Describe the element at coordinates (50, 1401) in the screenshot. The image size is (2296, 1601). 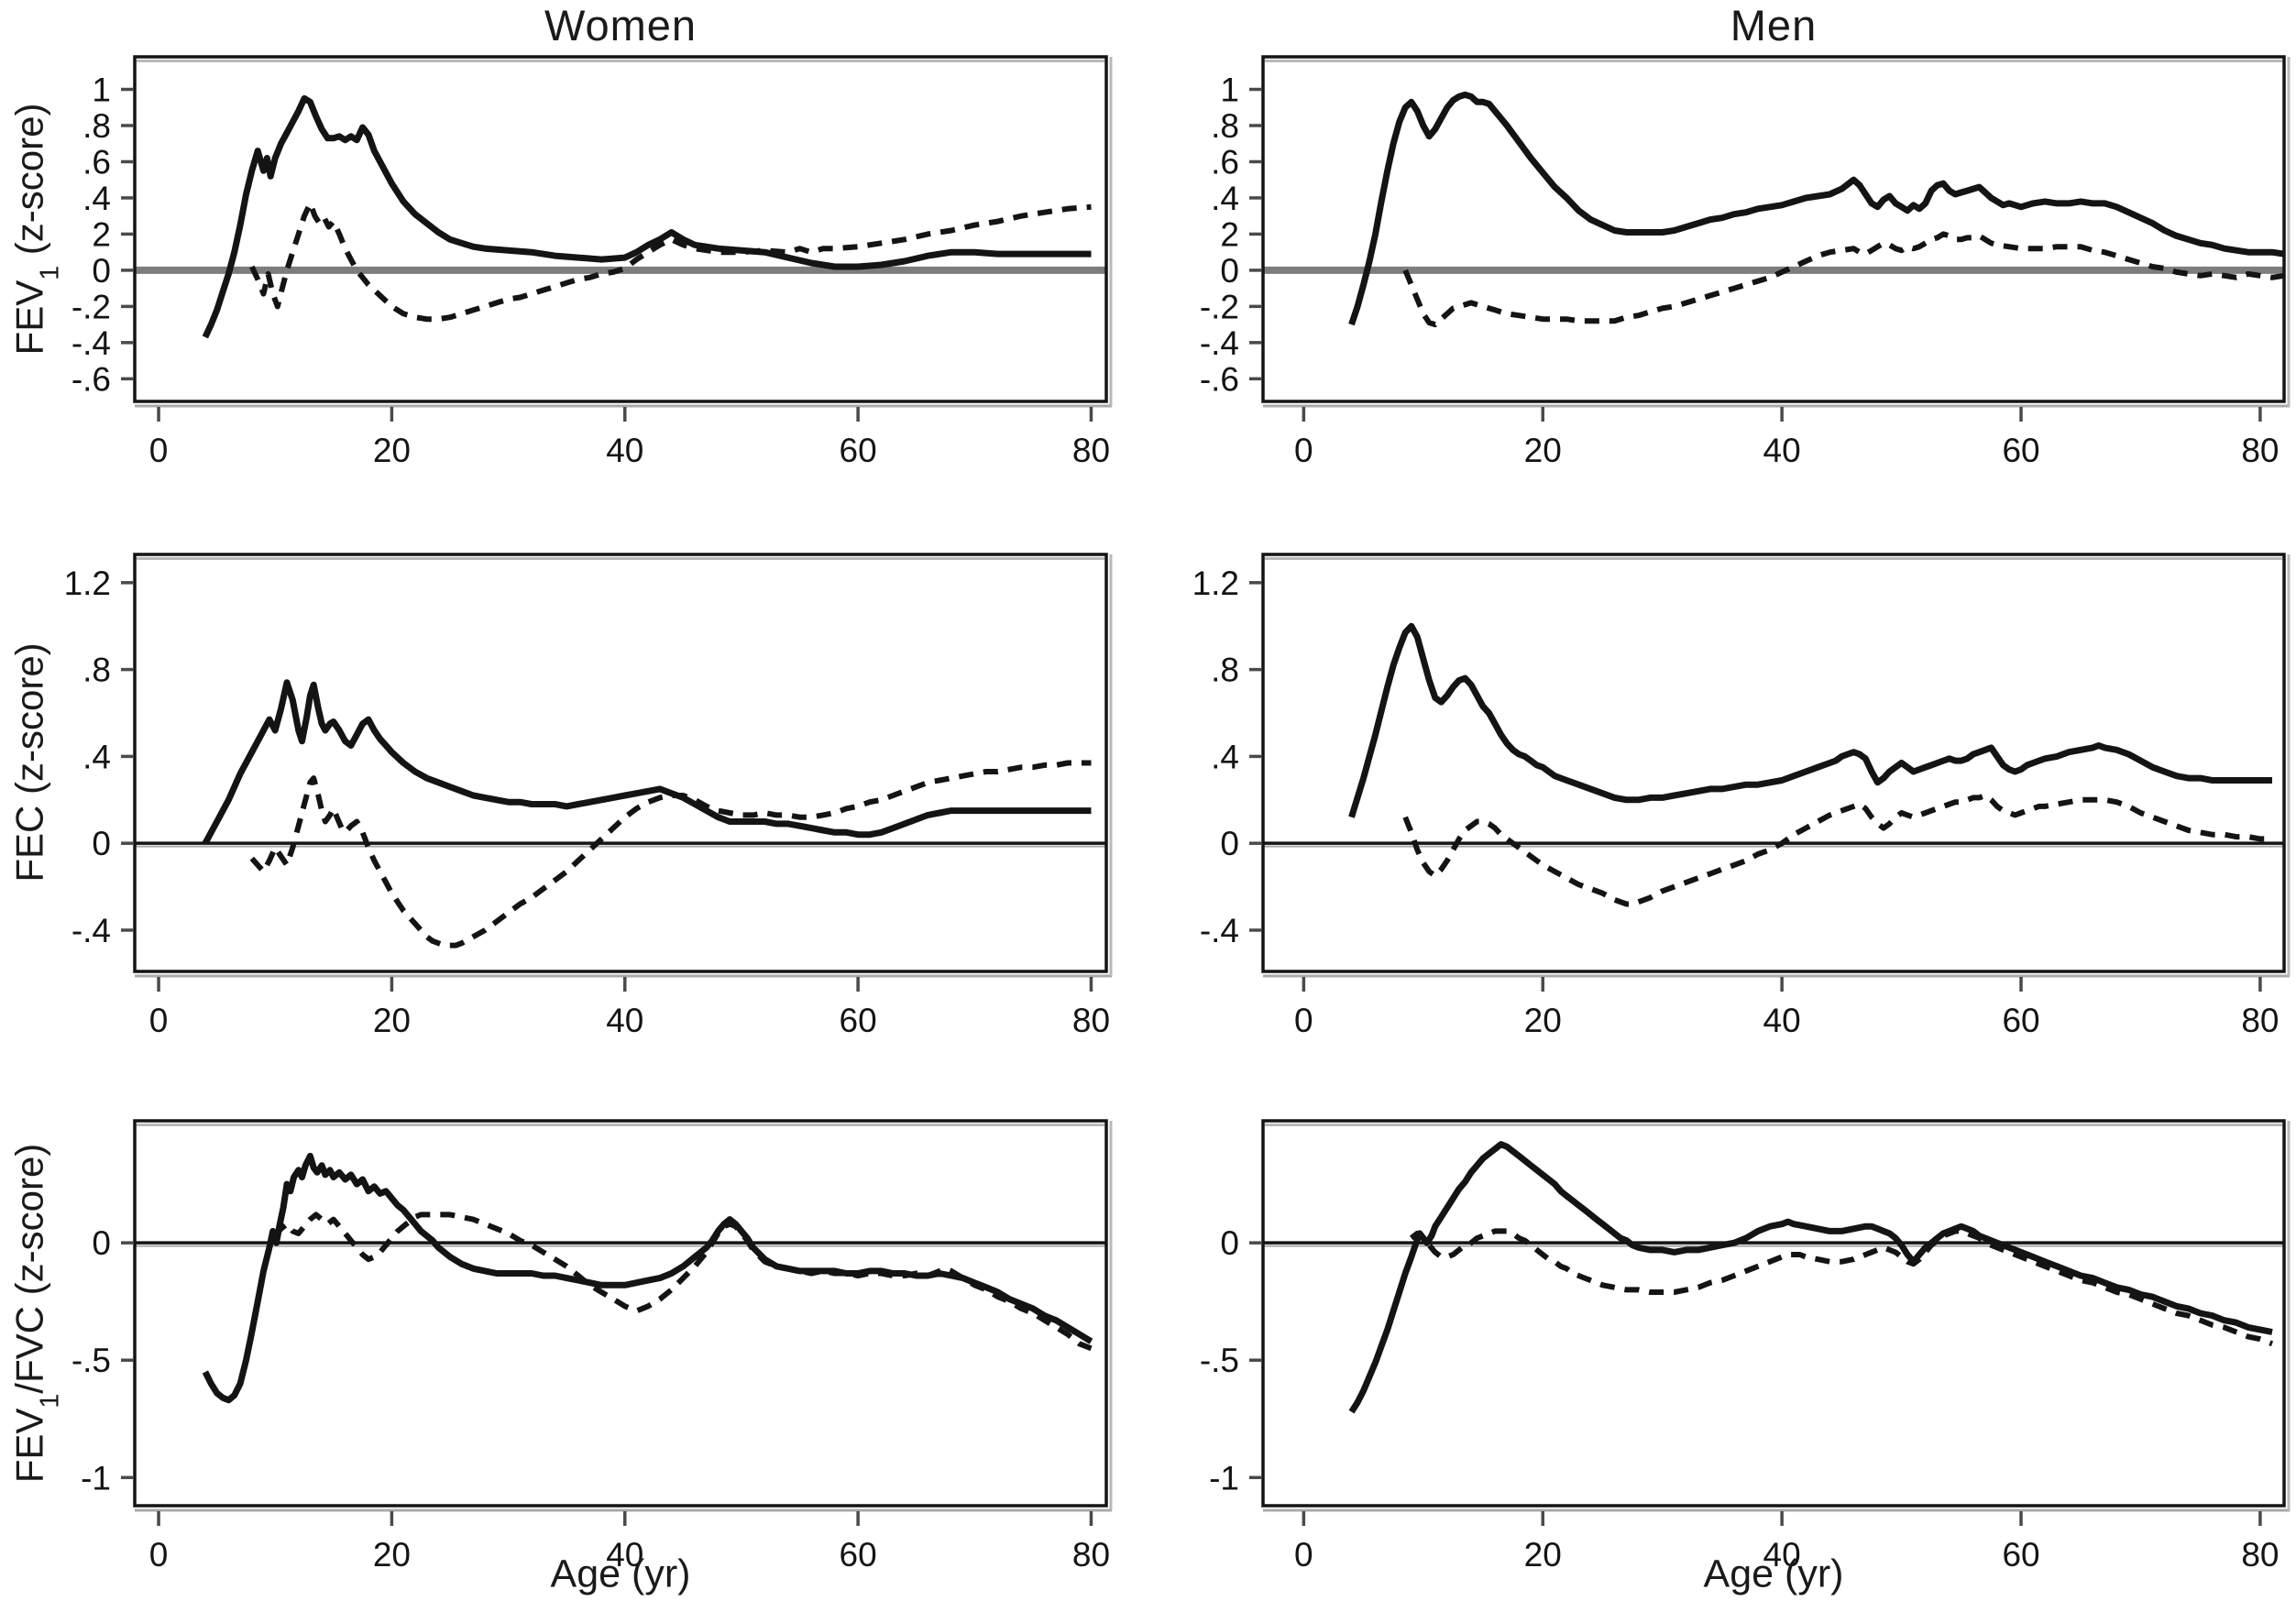
I see `ylabel-fev1-fvc-sub: 1` at that location.